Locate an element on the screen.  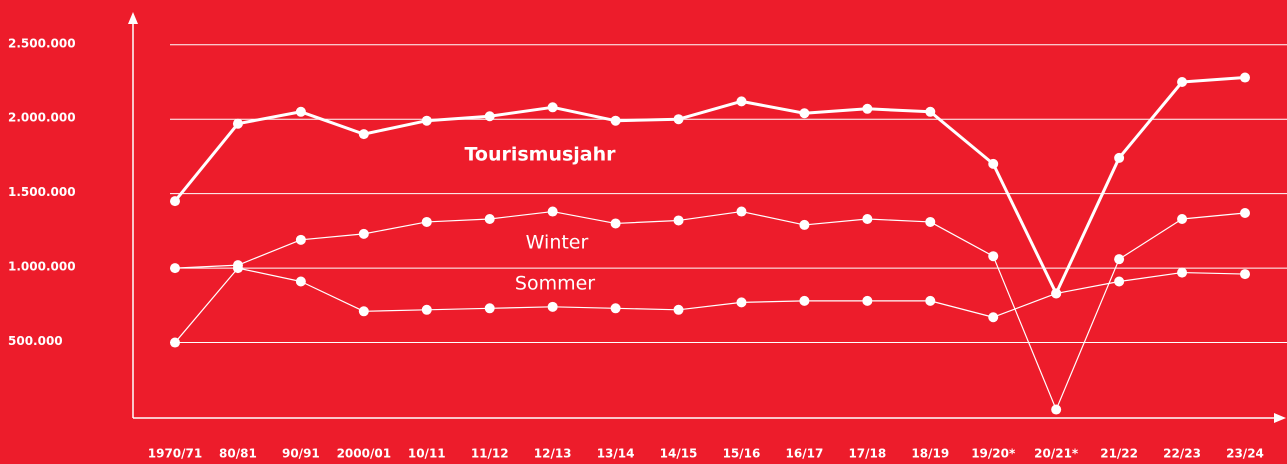
y-axis-arrow is located at coordinates (133, 18).